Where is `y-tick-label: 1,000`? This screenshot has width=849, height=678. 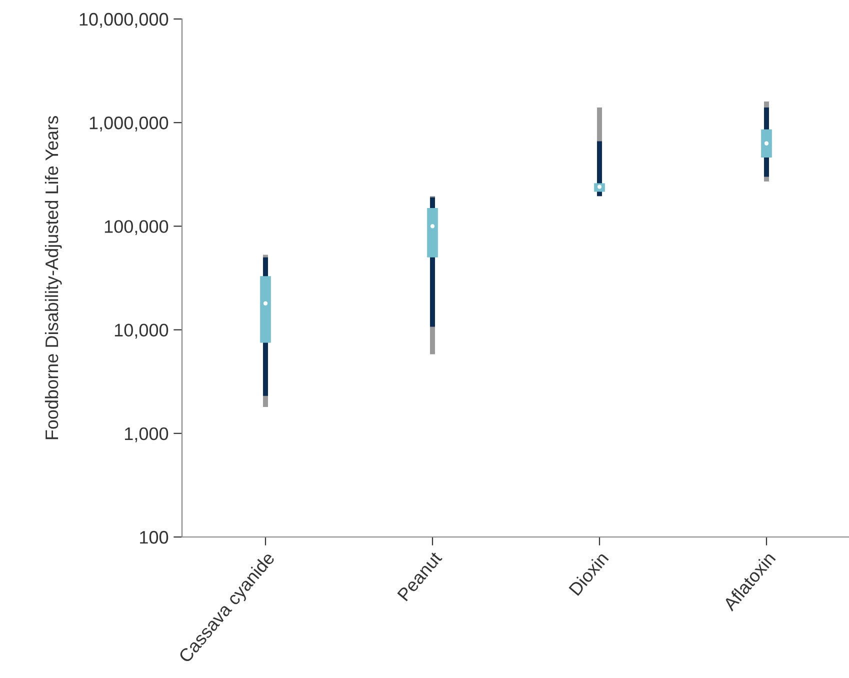
y-tick-label: 1,000 is located at coordinates (146, 434).